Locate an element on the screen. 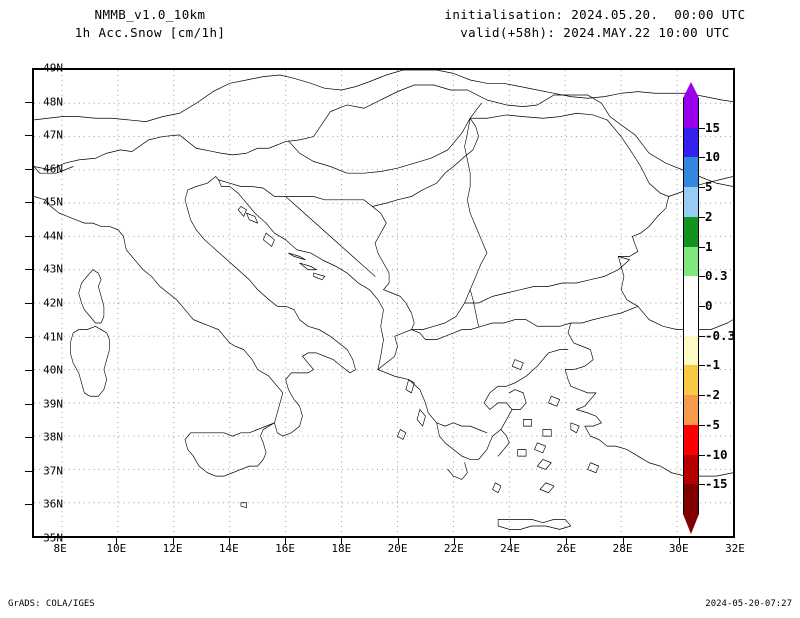 This screenshot has height=618, width=800. y-axis-tick-label: 36N is located at coordinates (53, 504).